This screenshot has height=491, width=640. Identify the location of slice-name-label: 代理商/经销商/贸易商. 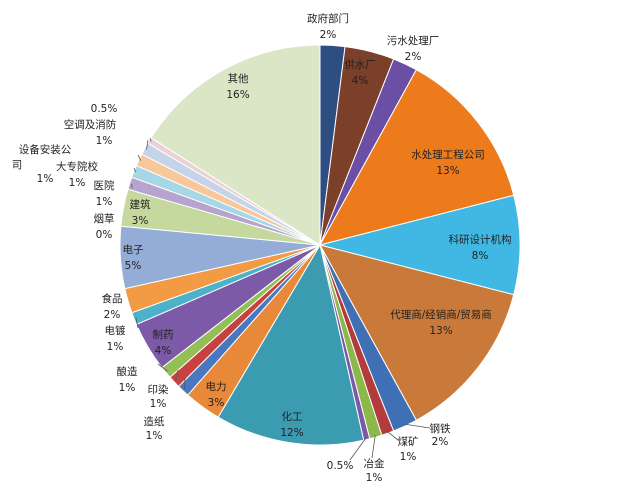
(441, 314).